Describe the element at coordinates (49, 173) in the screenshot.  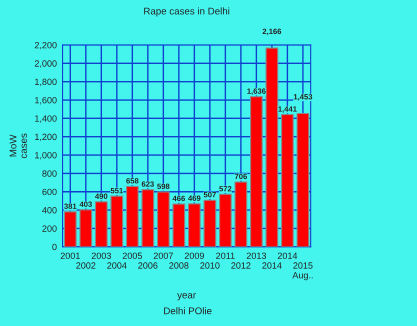
I see `y-tick-label: 800` at that location.